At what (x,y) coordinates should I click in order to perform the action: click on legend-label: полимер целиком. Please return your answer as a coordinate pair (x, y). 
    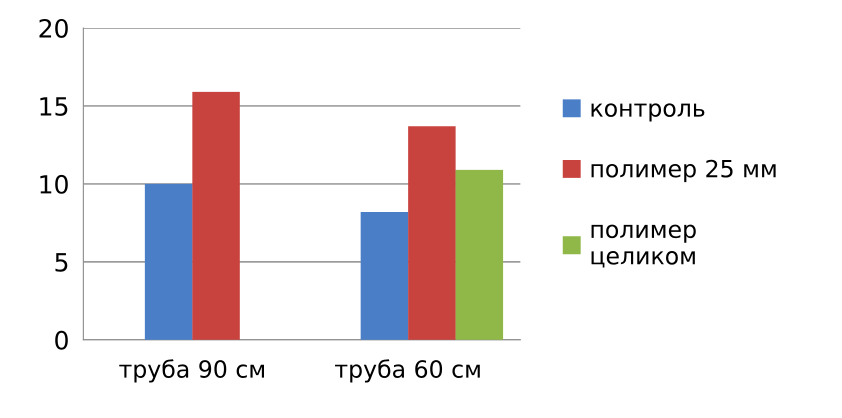
    Looking at the image, I should click on (644, 246).